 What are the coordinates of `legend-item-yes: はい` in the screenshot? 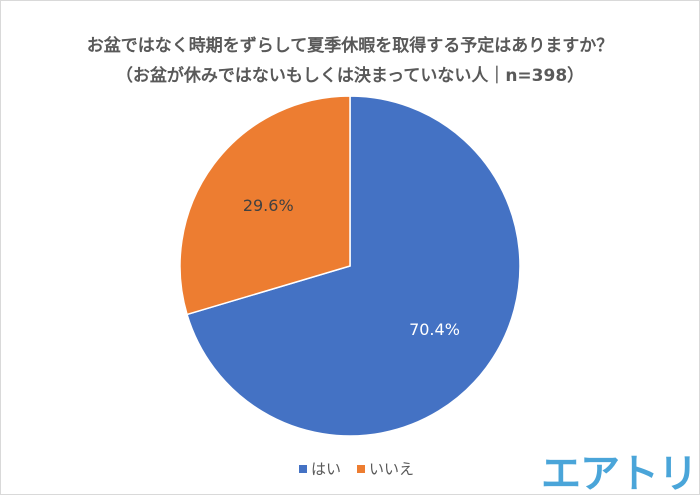 It's located at (320, 468).